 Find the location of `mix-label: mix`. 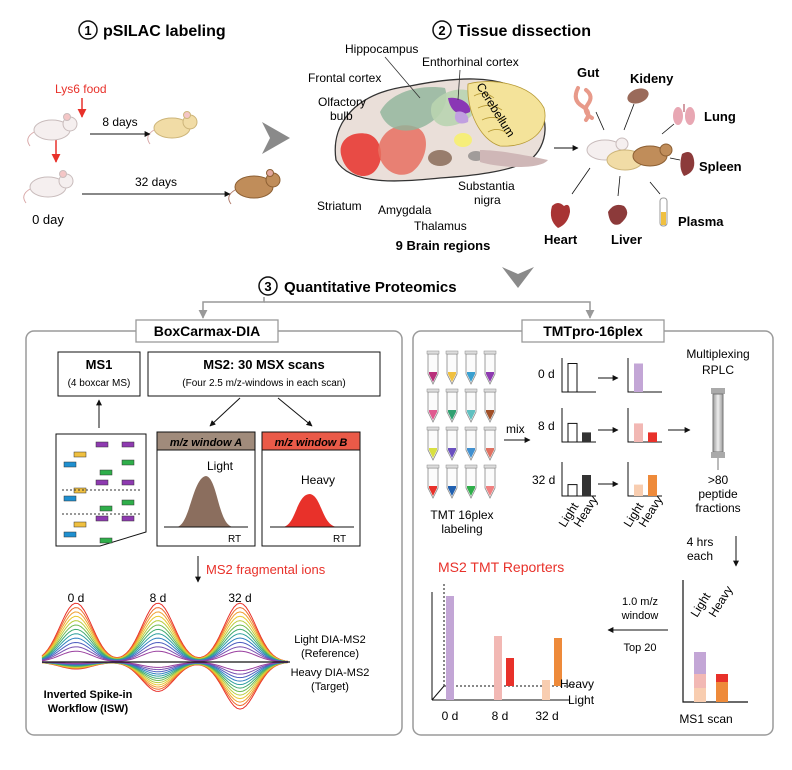

mix-label: mix is located at coordinates (515, 429).